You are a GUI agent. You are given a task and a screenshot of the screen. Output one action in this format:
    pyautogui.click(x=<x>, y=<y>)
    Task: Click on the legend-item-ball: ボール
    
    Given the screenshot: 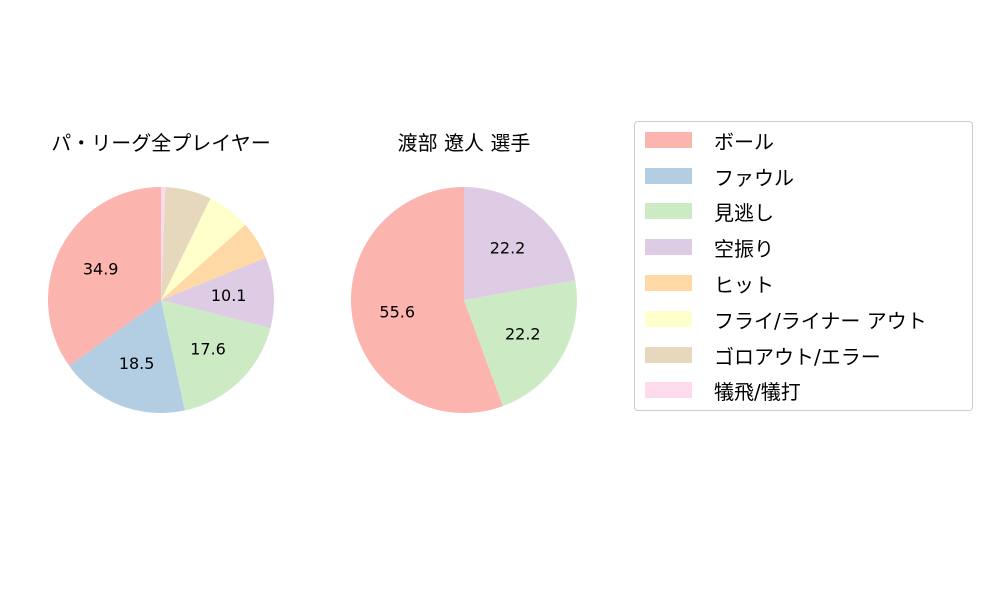 What is the action you would take?
    pyautogui.click(x=709, y=141)
    